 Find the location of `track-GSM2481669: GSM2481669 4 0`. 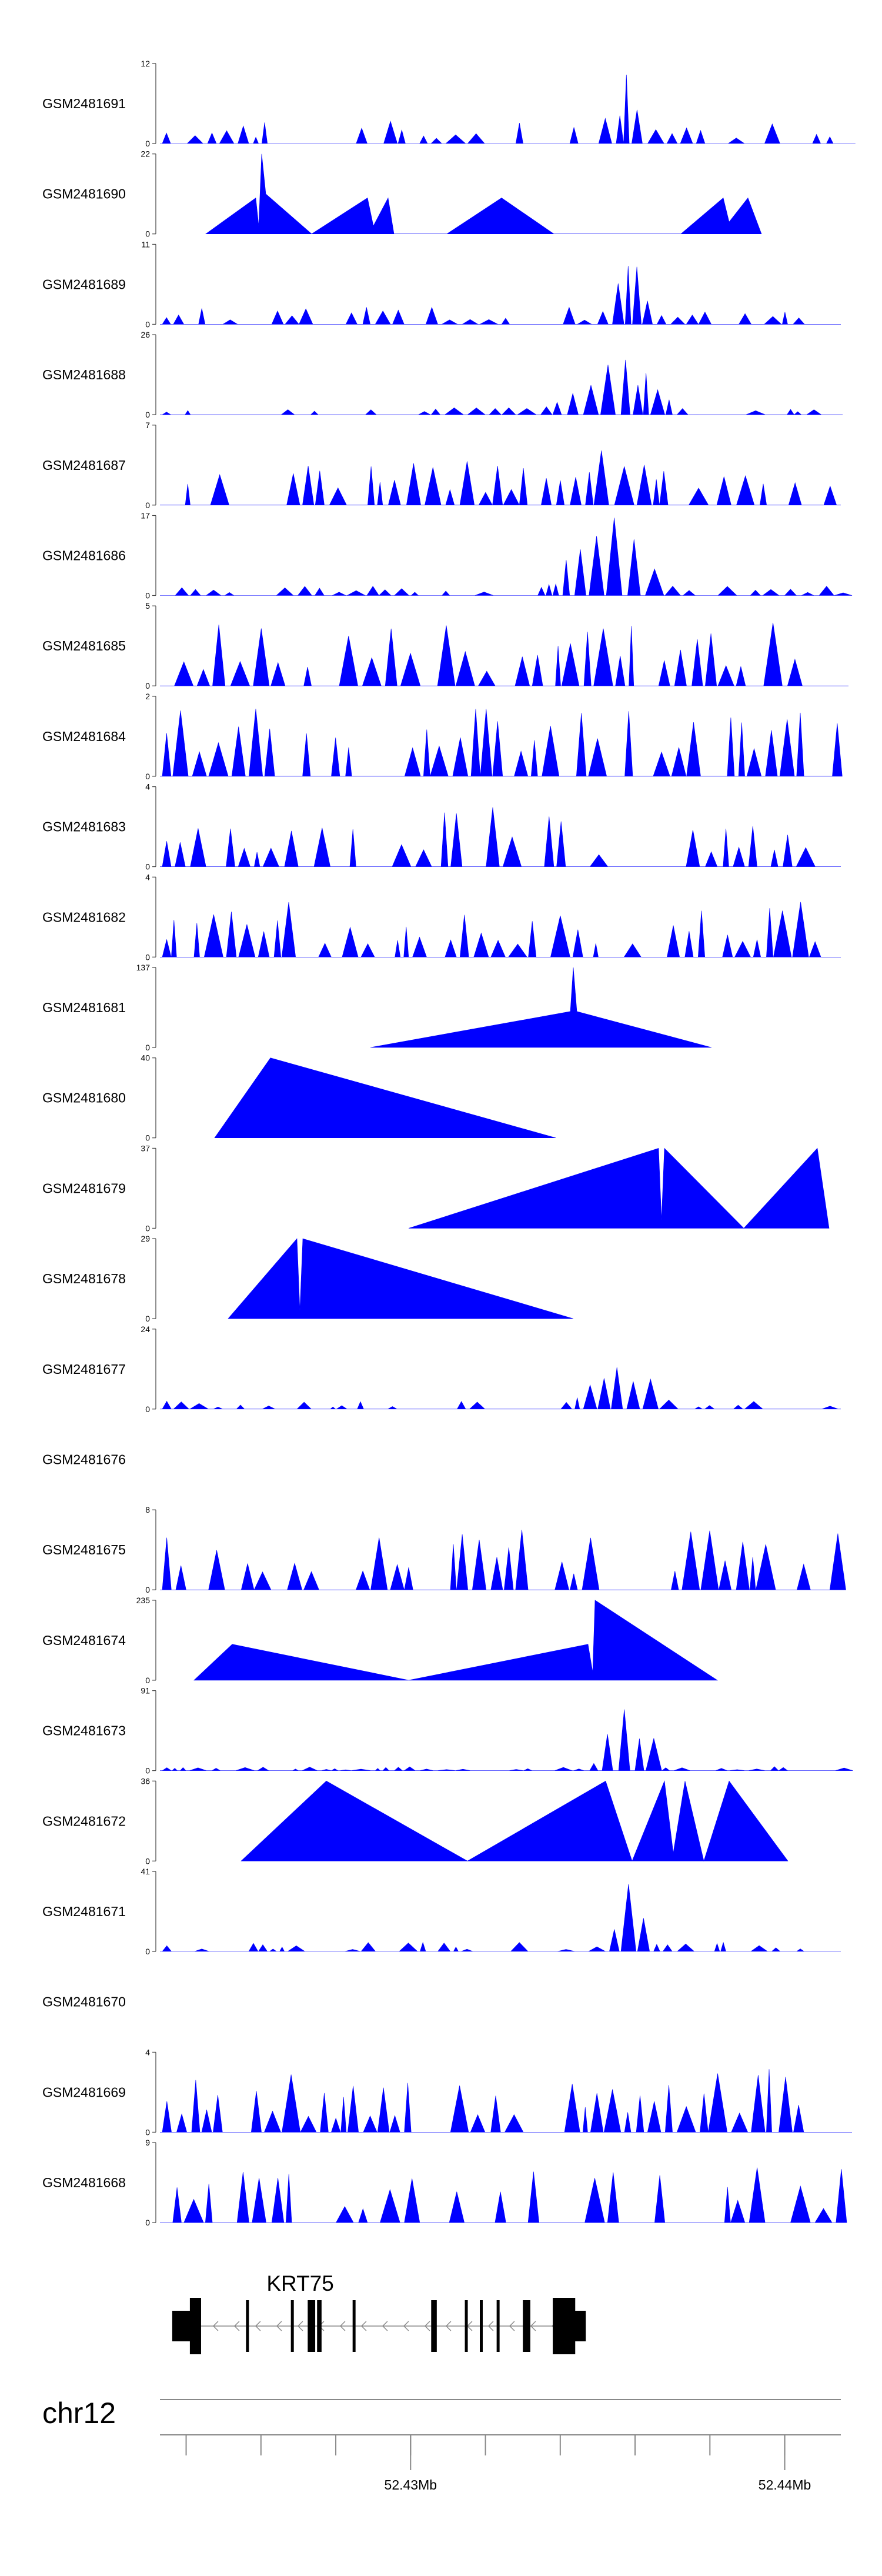

track-GSM2481669: GSM2481669 4 0 is located at coordinates (447, 2092).